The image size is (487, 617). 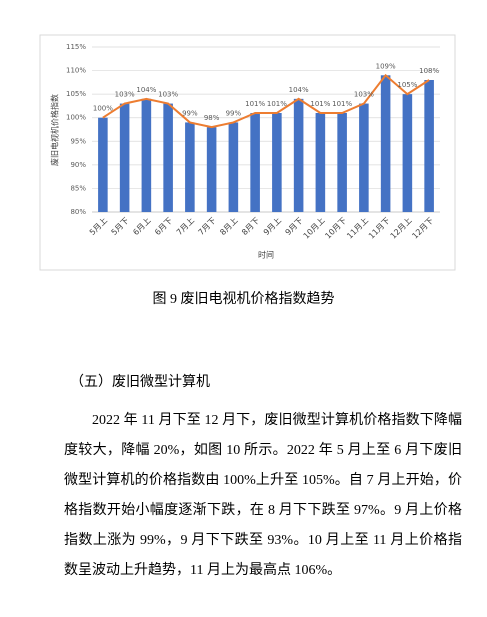 I want to click on y-tick-label: 105%, so click(x=76, y=94).